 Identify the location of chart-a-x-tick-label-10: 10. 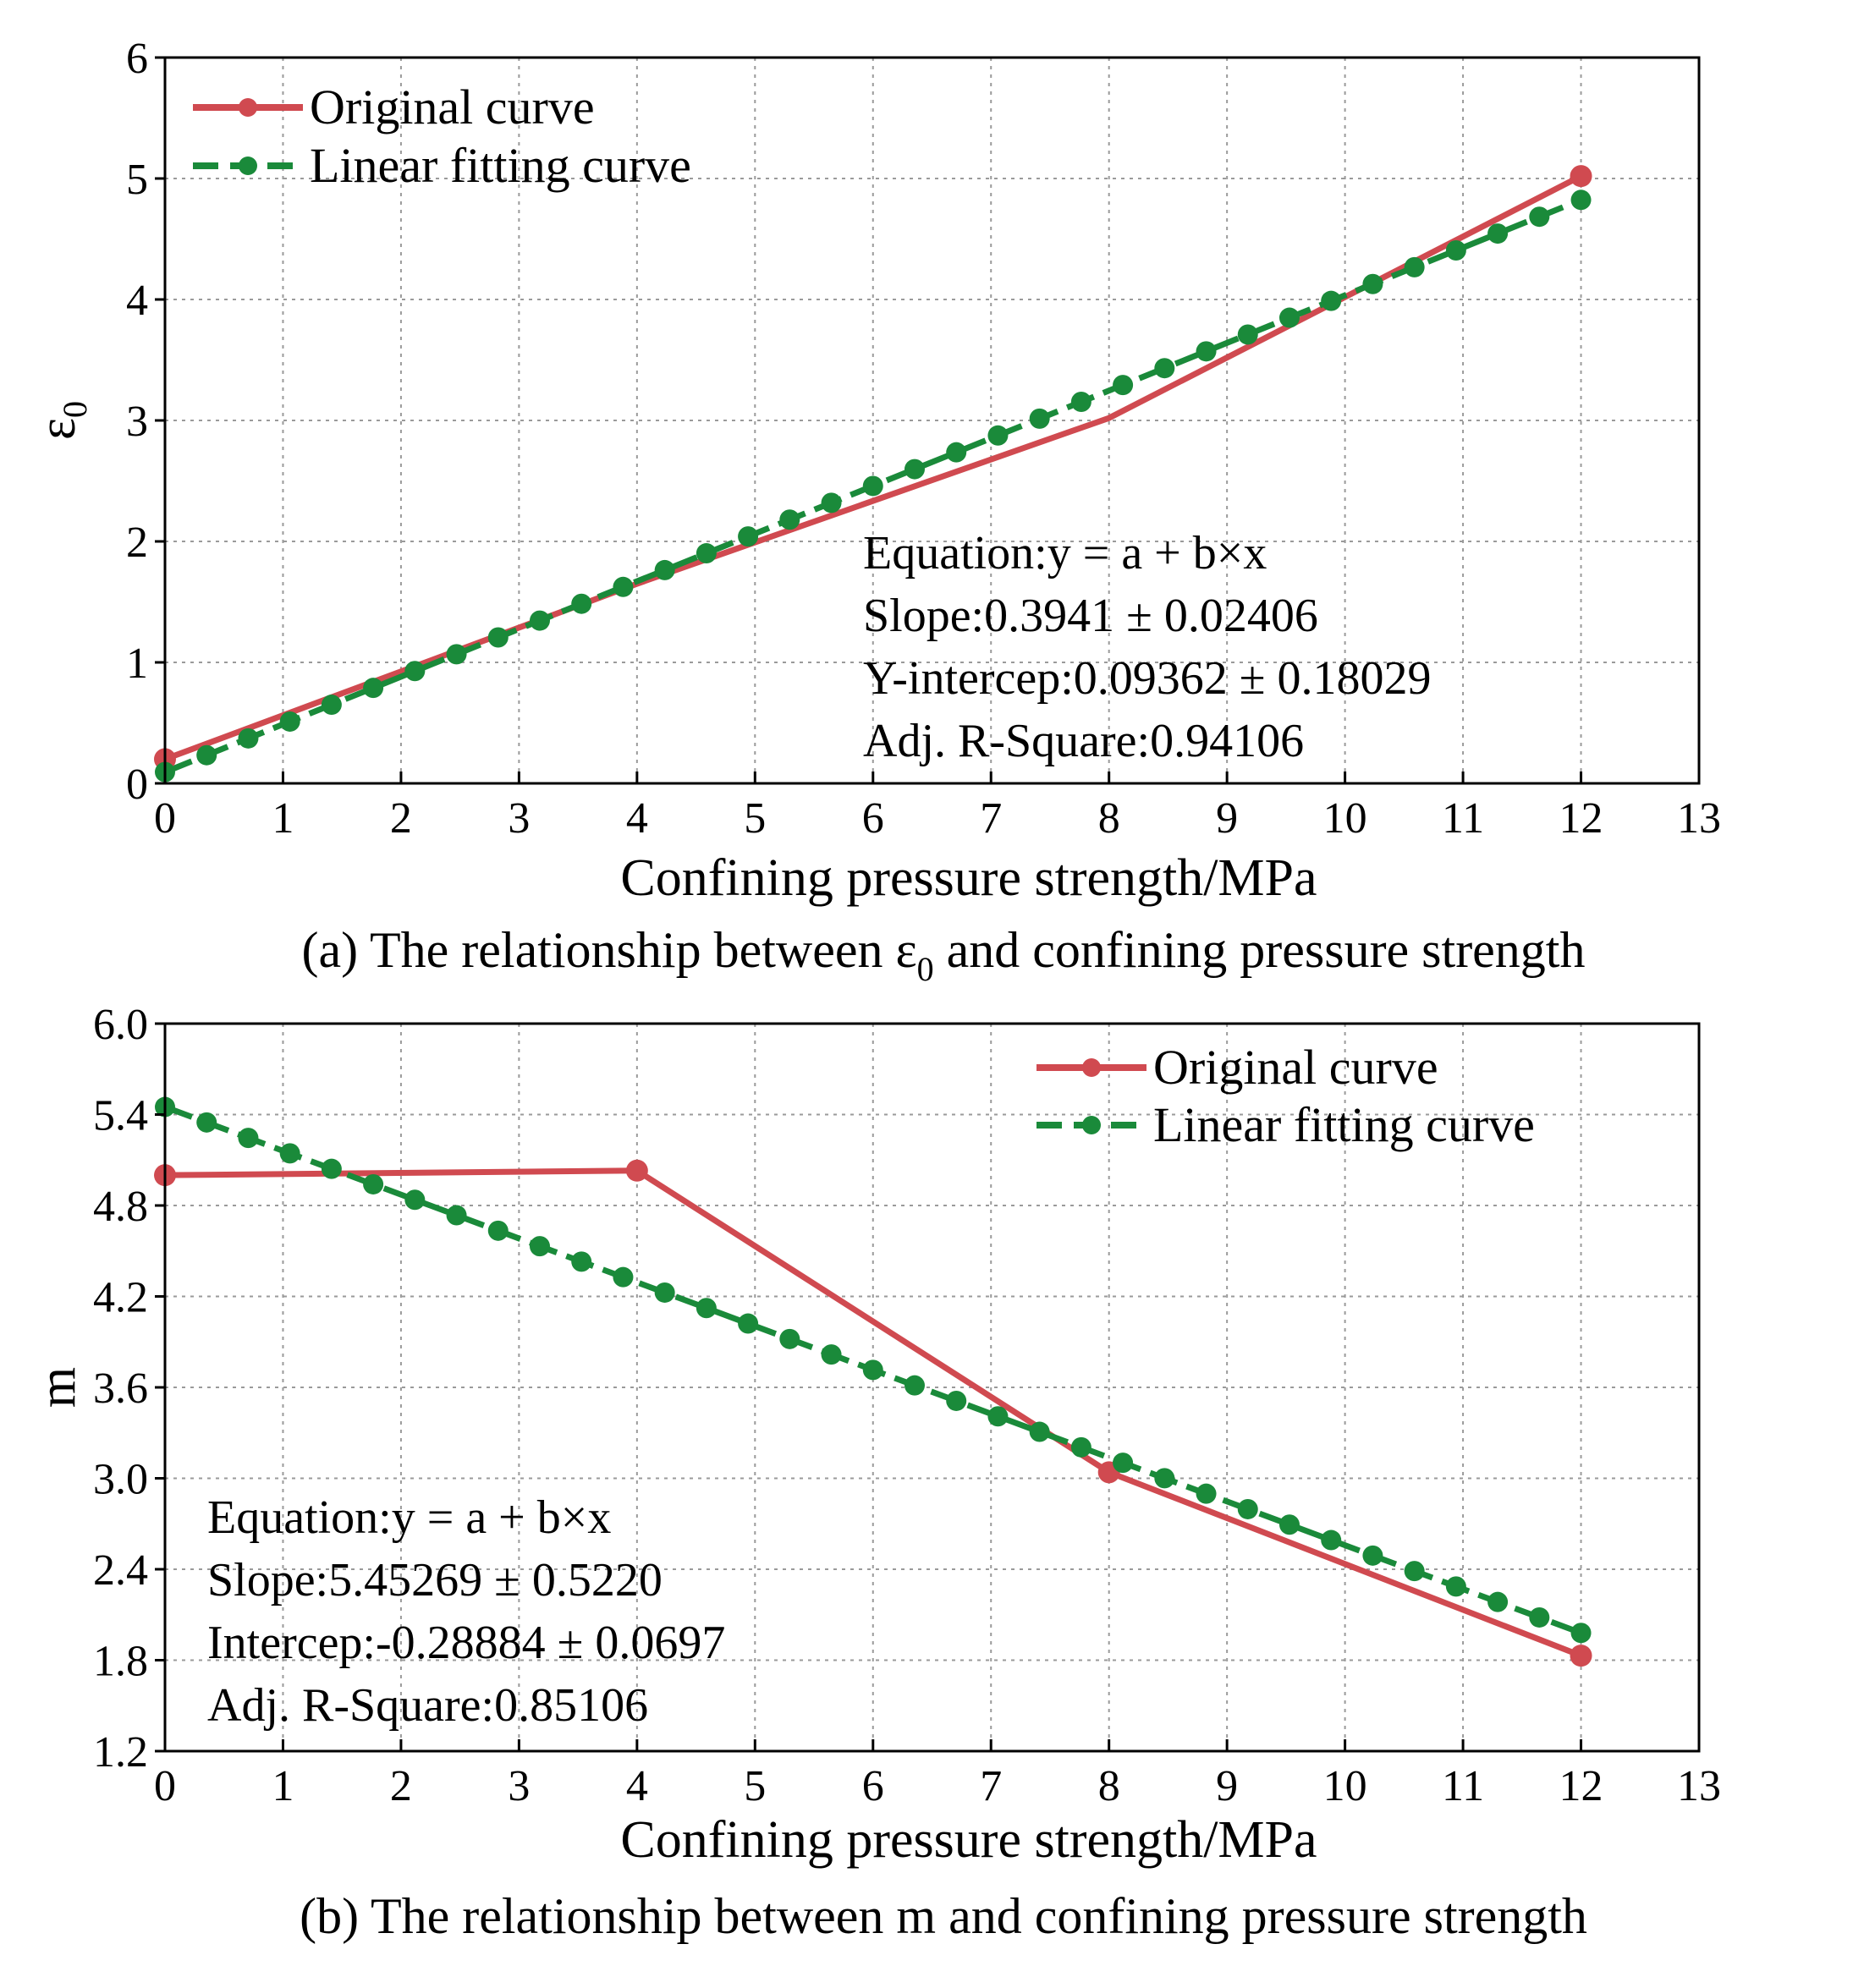
(1345, 818).